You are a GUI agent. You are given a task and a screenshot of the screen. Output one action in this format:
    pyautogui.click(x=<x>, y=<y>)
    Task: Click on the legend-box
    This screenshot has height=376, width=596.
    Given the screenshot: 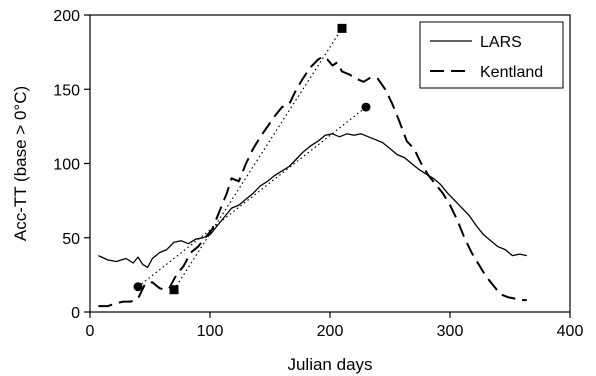 What is the action you would take?
    pyautogui.click(x=491, y=55)
    